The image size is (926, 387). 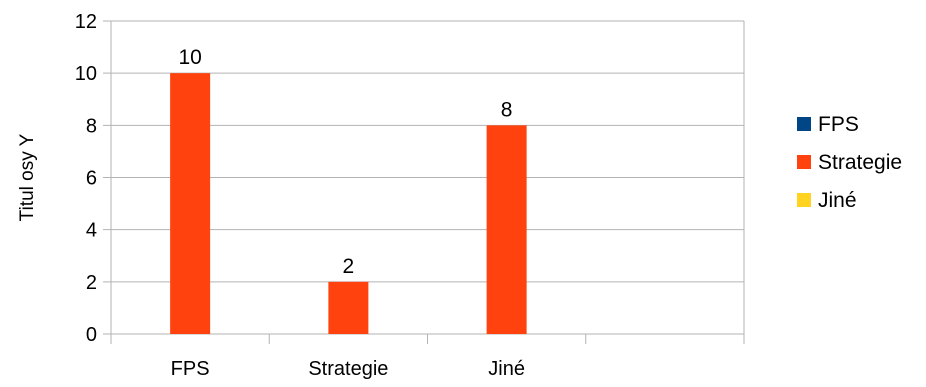 What do you see at coordinates (91, 335) in the screenshot?
I see `y-tick-label: 0` at bounding box center [91, 335].